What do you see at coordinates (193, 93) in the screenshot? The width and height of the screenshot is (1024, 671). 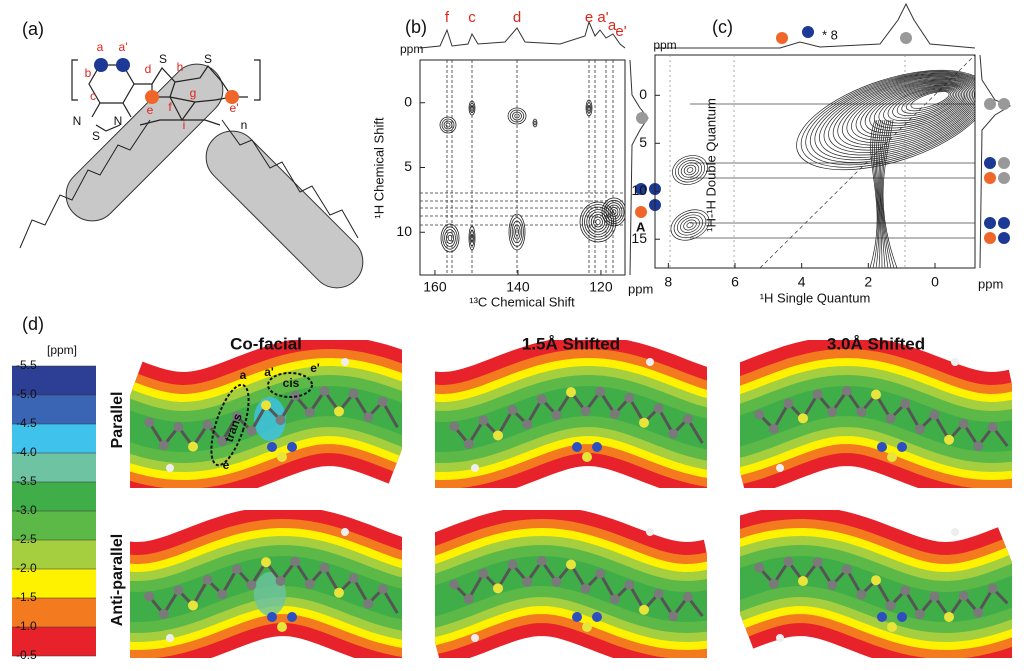 I see `atom-label: g` at bounding box center [193, 93].